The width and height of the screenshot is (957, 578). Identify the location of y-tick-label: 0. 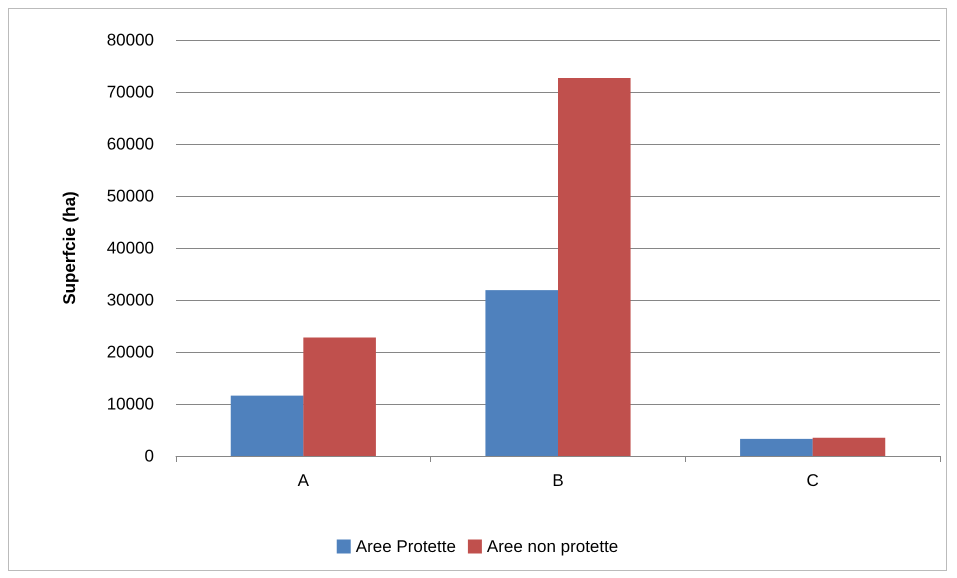
(149, 456).